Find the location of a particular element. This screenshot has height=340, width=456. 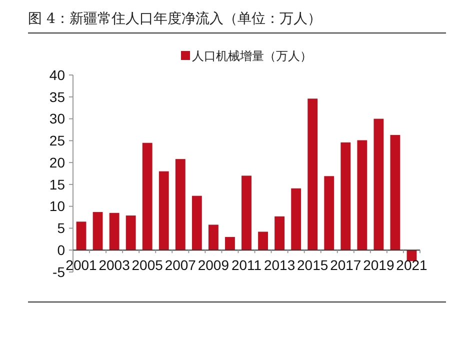

y-tick-label: 10 is located at coordinates (57, 206).